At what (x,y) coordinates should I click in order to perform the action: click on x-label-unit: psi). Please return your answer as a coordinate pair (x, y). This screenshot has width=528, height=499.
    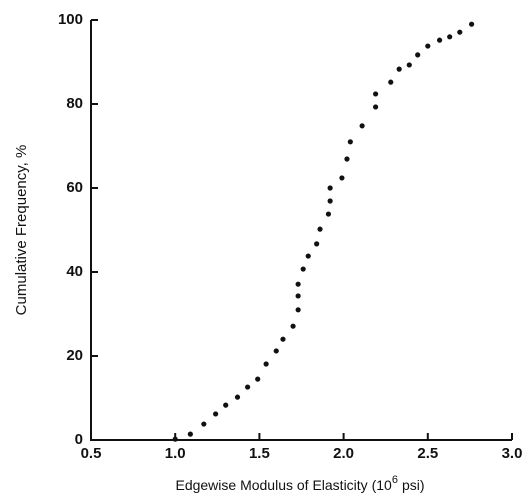
    Looking at the image, I should click on (413, 485).